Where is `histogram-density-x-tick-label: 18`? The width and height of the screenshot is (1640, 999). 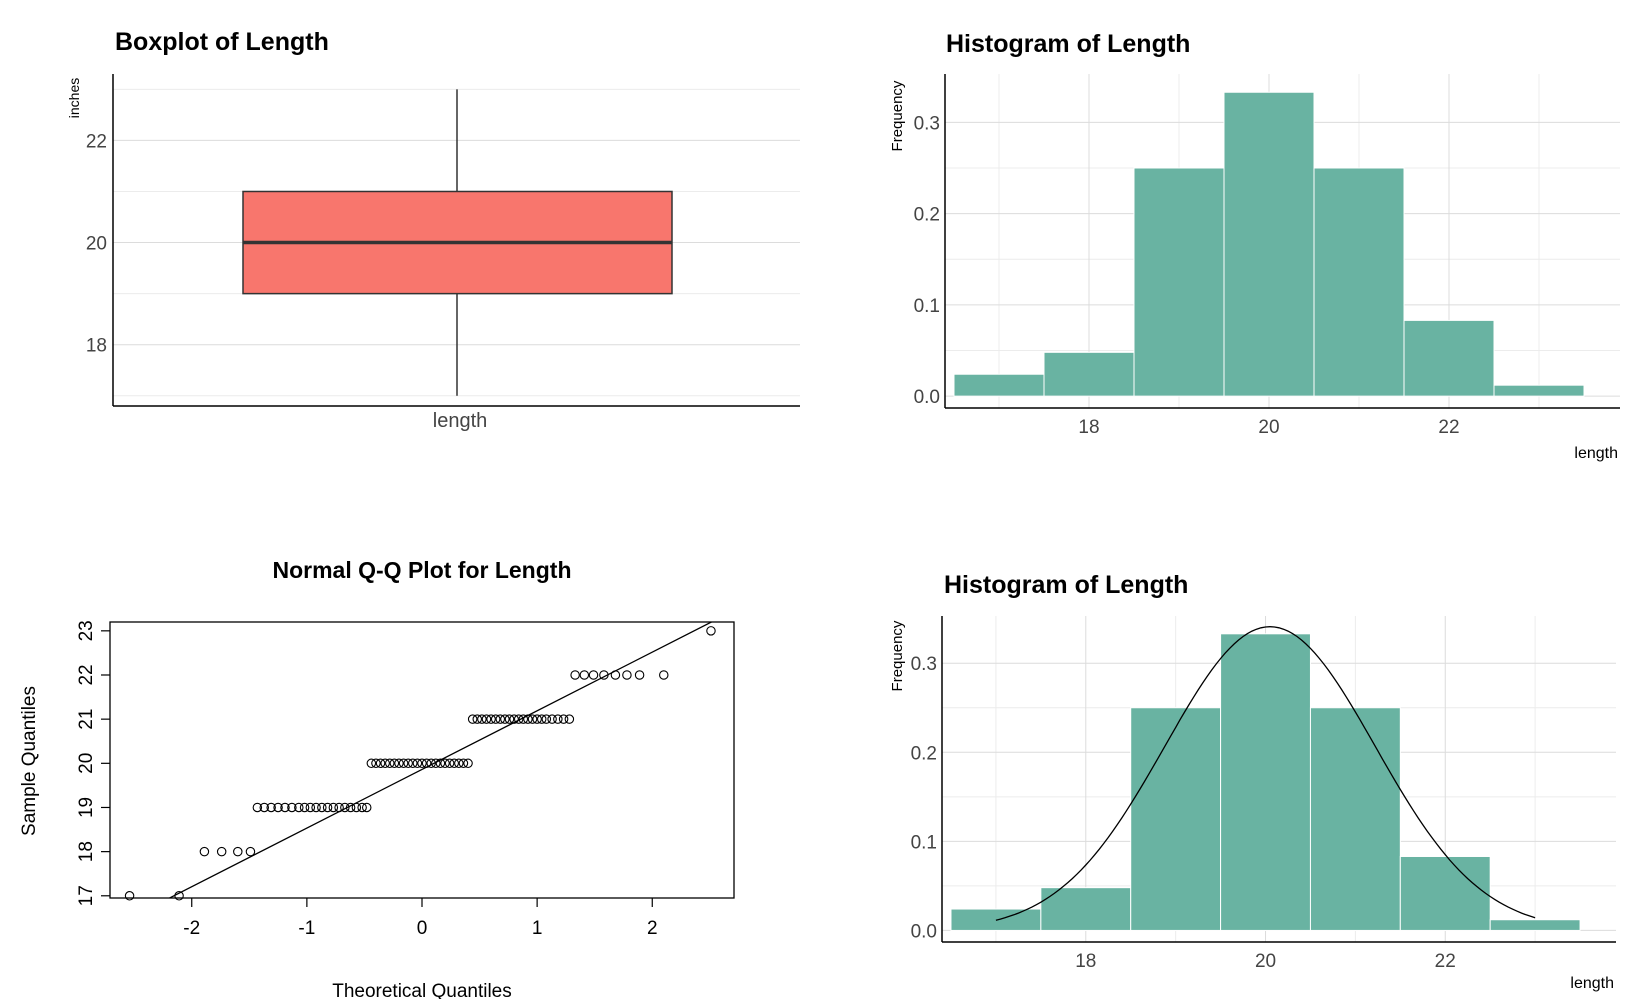
histogram-density-x-tick-label: 18 is located at coordinates (1085, 961).